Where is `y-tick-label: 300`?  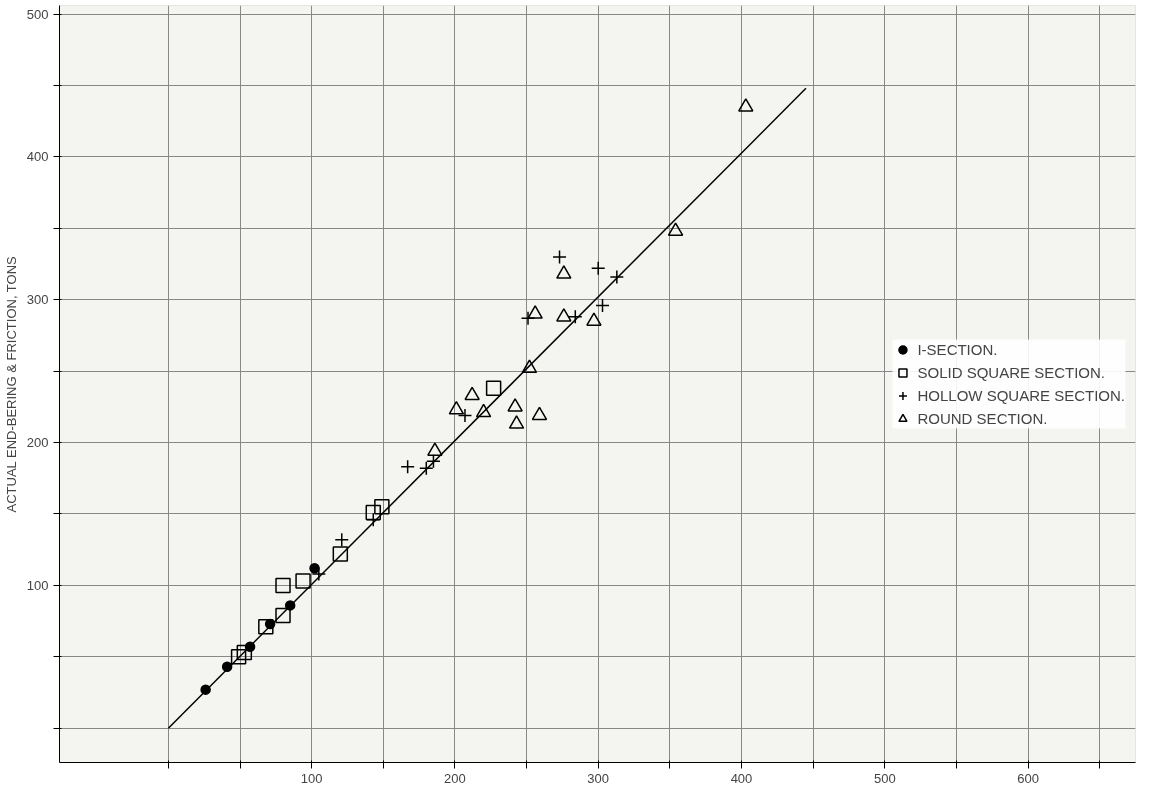 y-tick-label: 300 is located at coordinates (37, 300).